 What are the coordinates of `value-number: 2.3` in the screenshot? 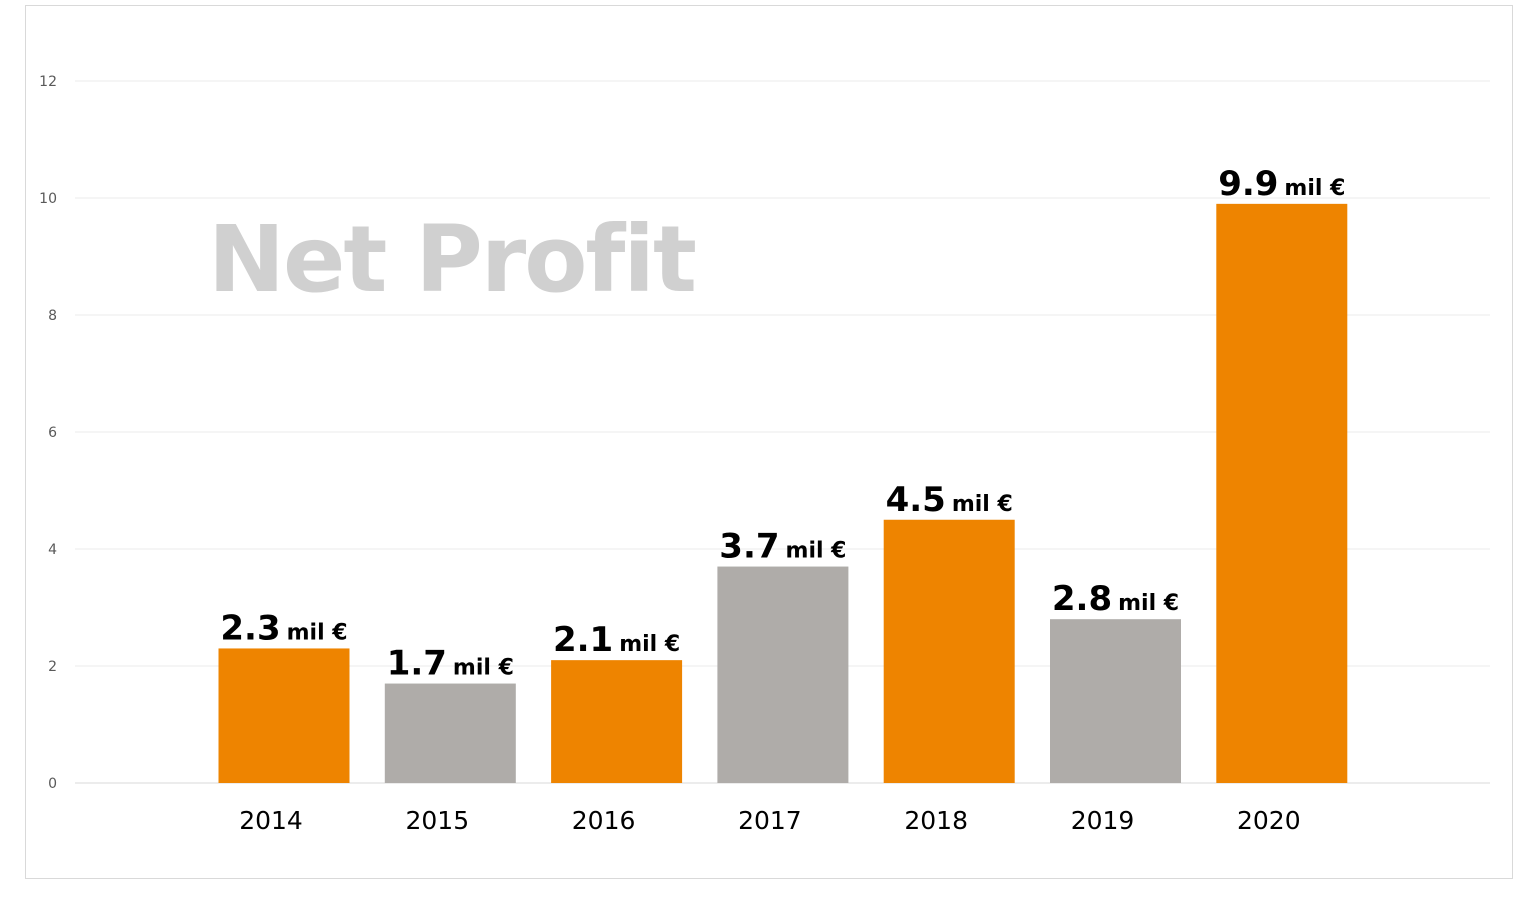 It's located at (250, 628).